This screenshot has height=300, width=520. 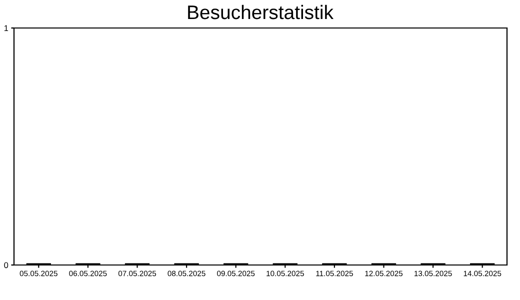 What do you see at coordinates (6, 28) in the screenshot?
I see `y-tick-label: 1` at bounding box center [6, 28].